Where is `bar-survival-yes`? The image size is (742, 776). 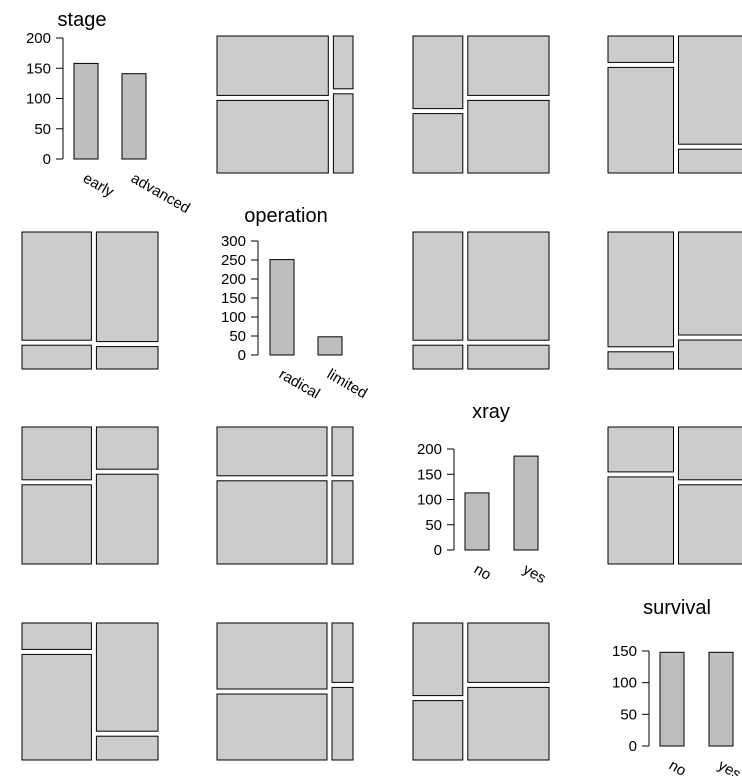
bar-survival-yes is located at coordinates (721, 699).